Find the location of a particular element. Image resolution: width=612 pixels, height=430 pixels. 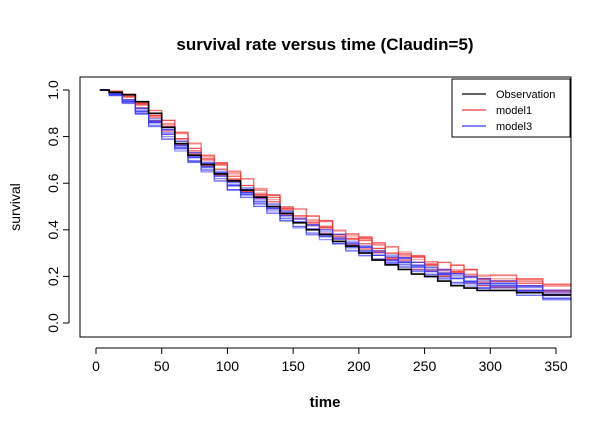

x-tick-label: 50 is located at coordinates (162, 366).